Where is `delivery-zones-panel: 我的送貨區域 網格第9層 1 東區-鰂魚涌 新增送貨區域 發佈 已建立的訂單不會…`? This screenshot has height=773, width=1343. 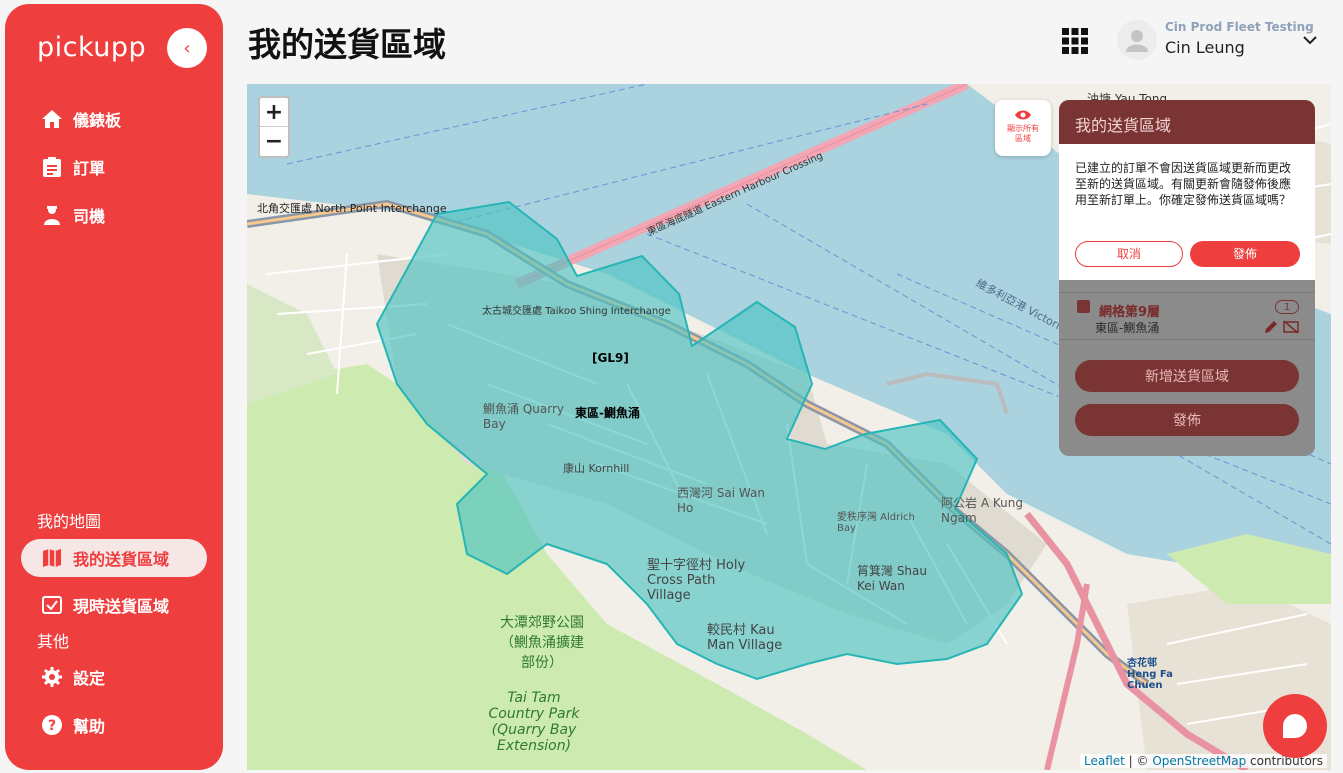
delivery-zones-panel: 我的送貨區域 網格第9層 1 東區-鰂魚涌 新增送貨區域 發佈 已建立的訂單不會… is located at coordinates (1187, 278).